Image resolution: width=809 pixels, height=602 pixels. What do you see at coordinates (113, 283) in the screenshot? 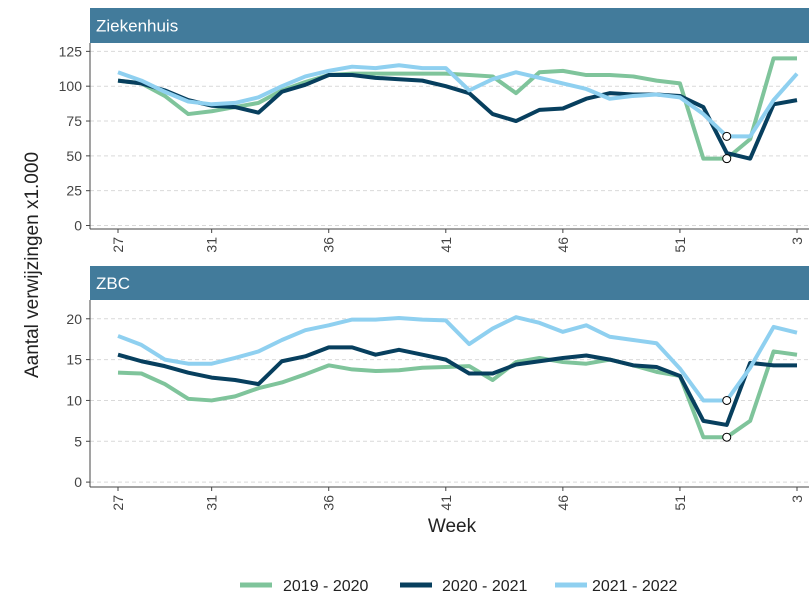
I see `panel-title: ZBC` at bounding box center [113, 283].